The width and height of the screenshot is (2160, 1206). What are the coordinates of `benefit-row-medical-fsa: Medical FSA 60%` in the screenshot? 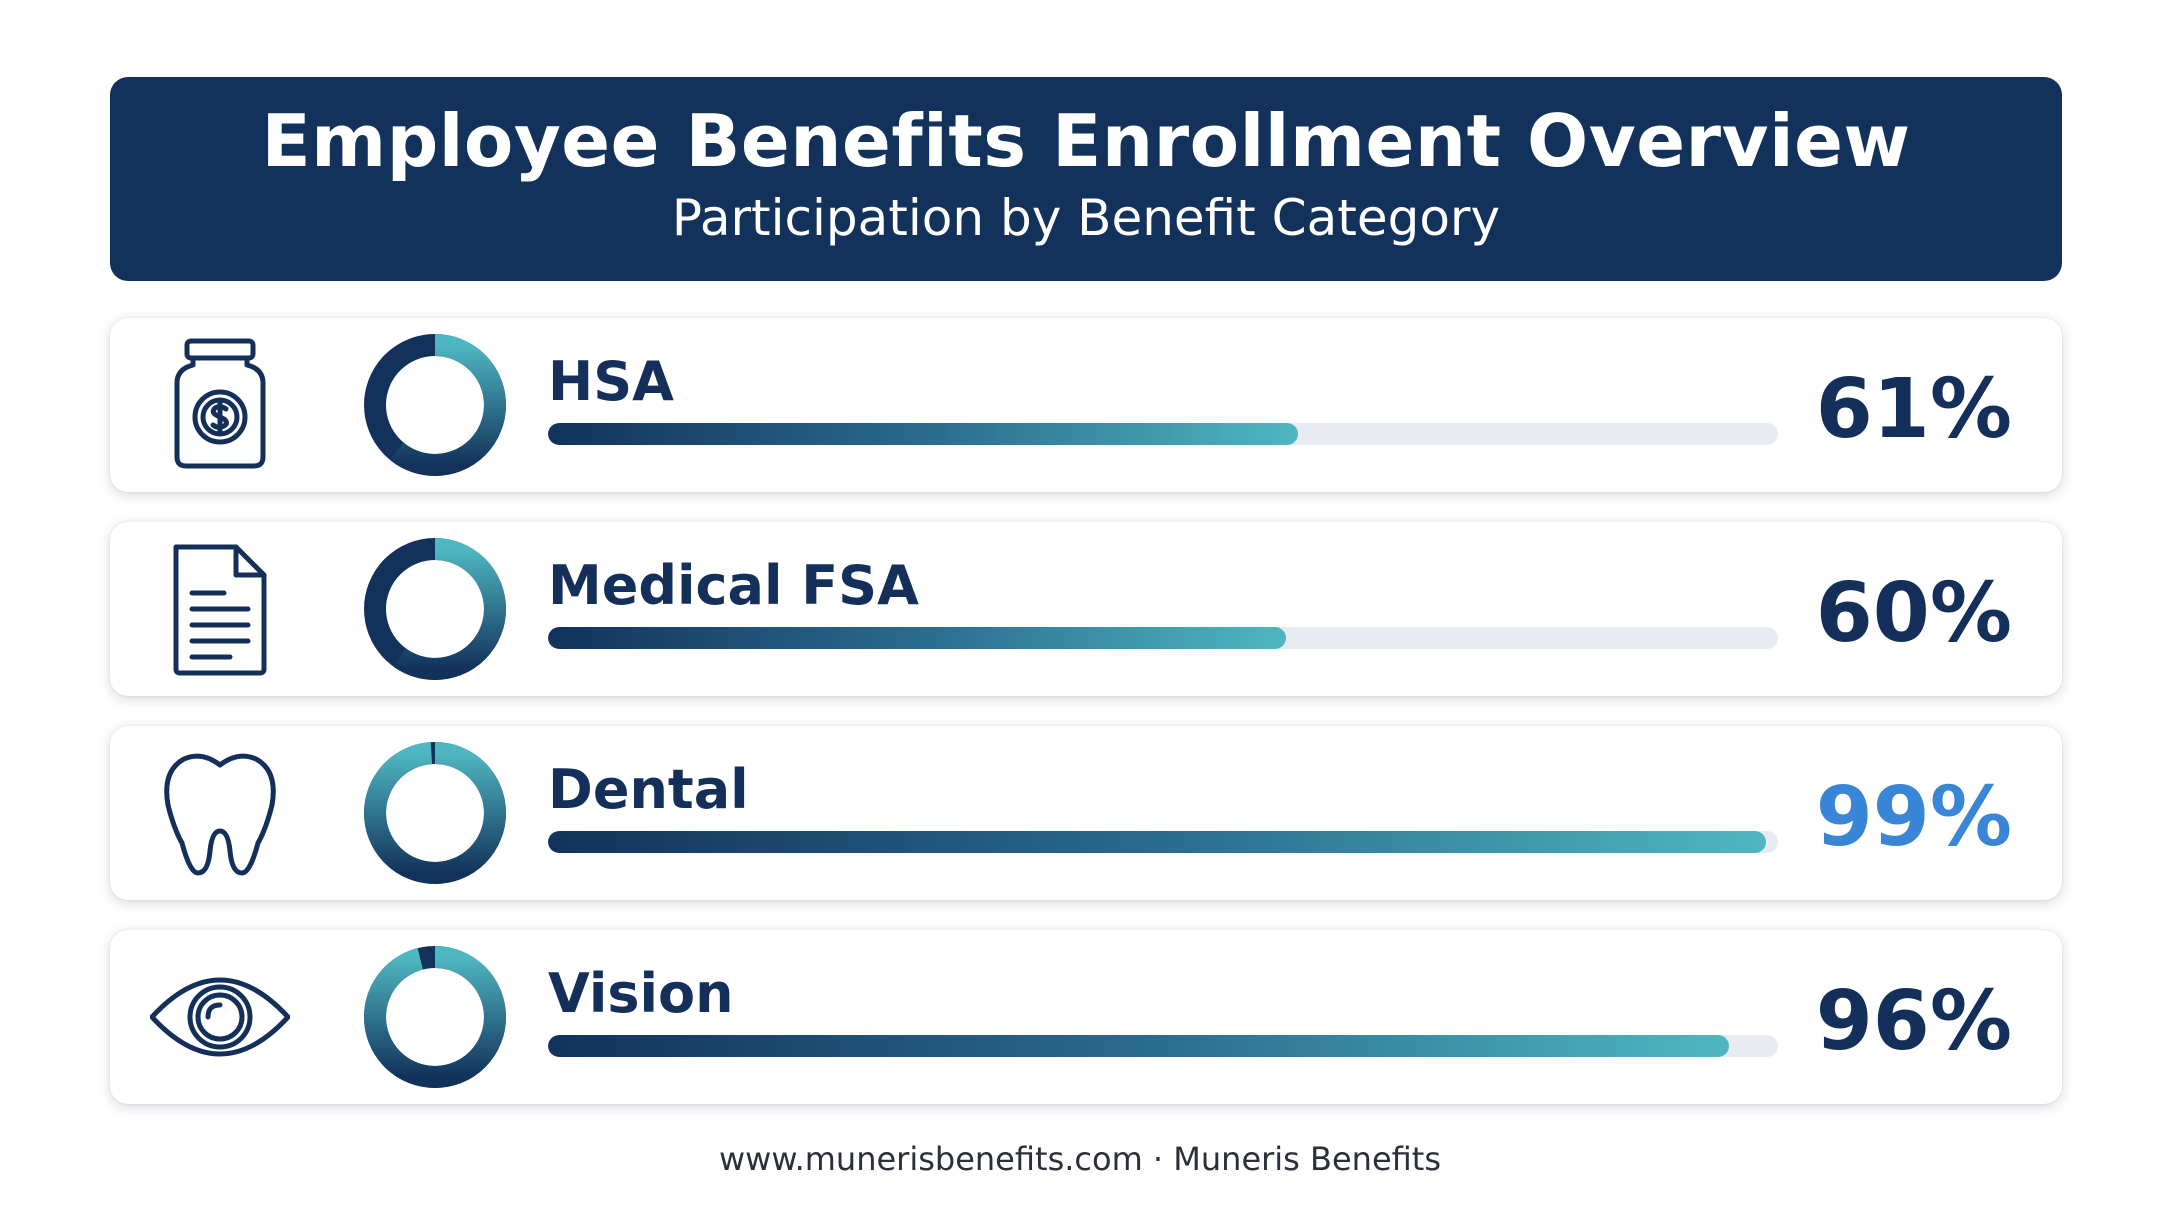 It's located at (1086, 609).